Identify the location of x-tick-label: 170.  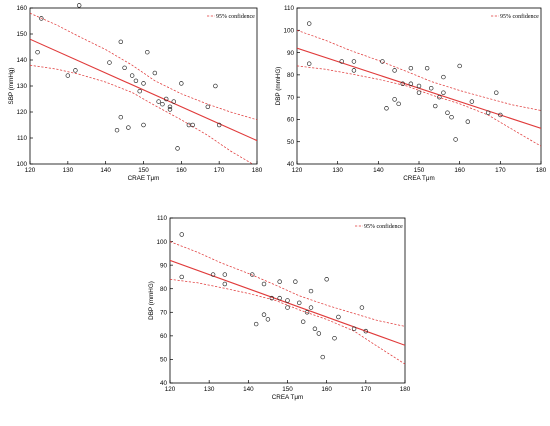
(366, 389).